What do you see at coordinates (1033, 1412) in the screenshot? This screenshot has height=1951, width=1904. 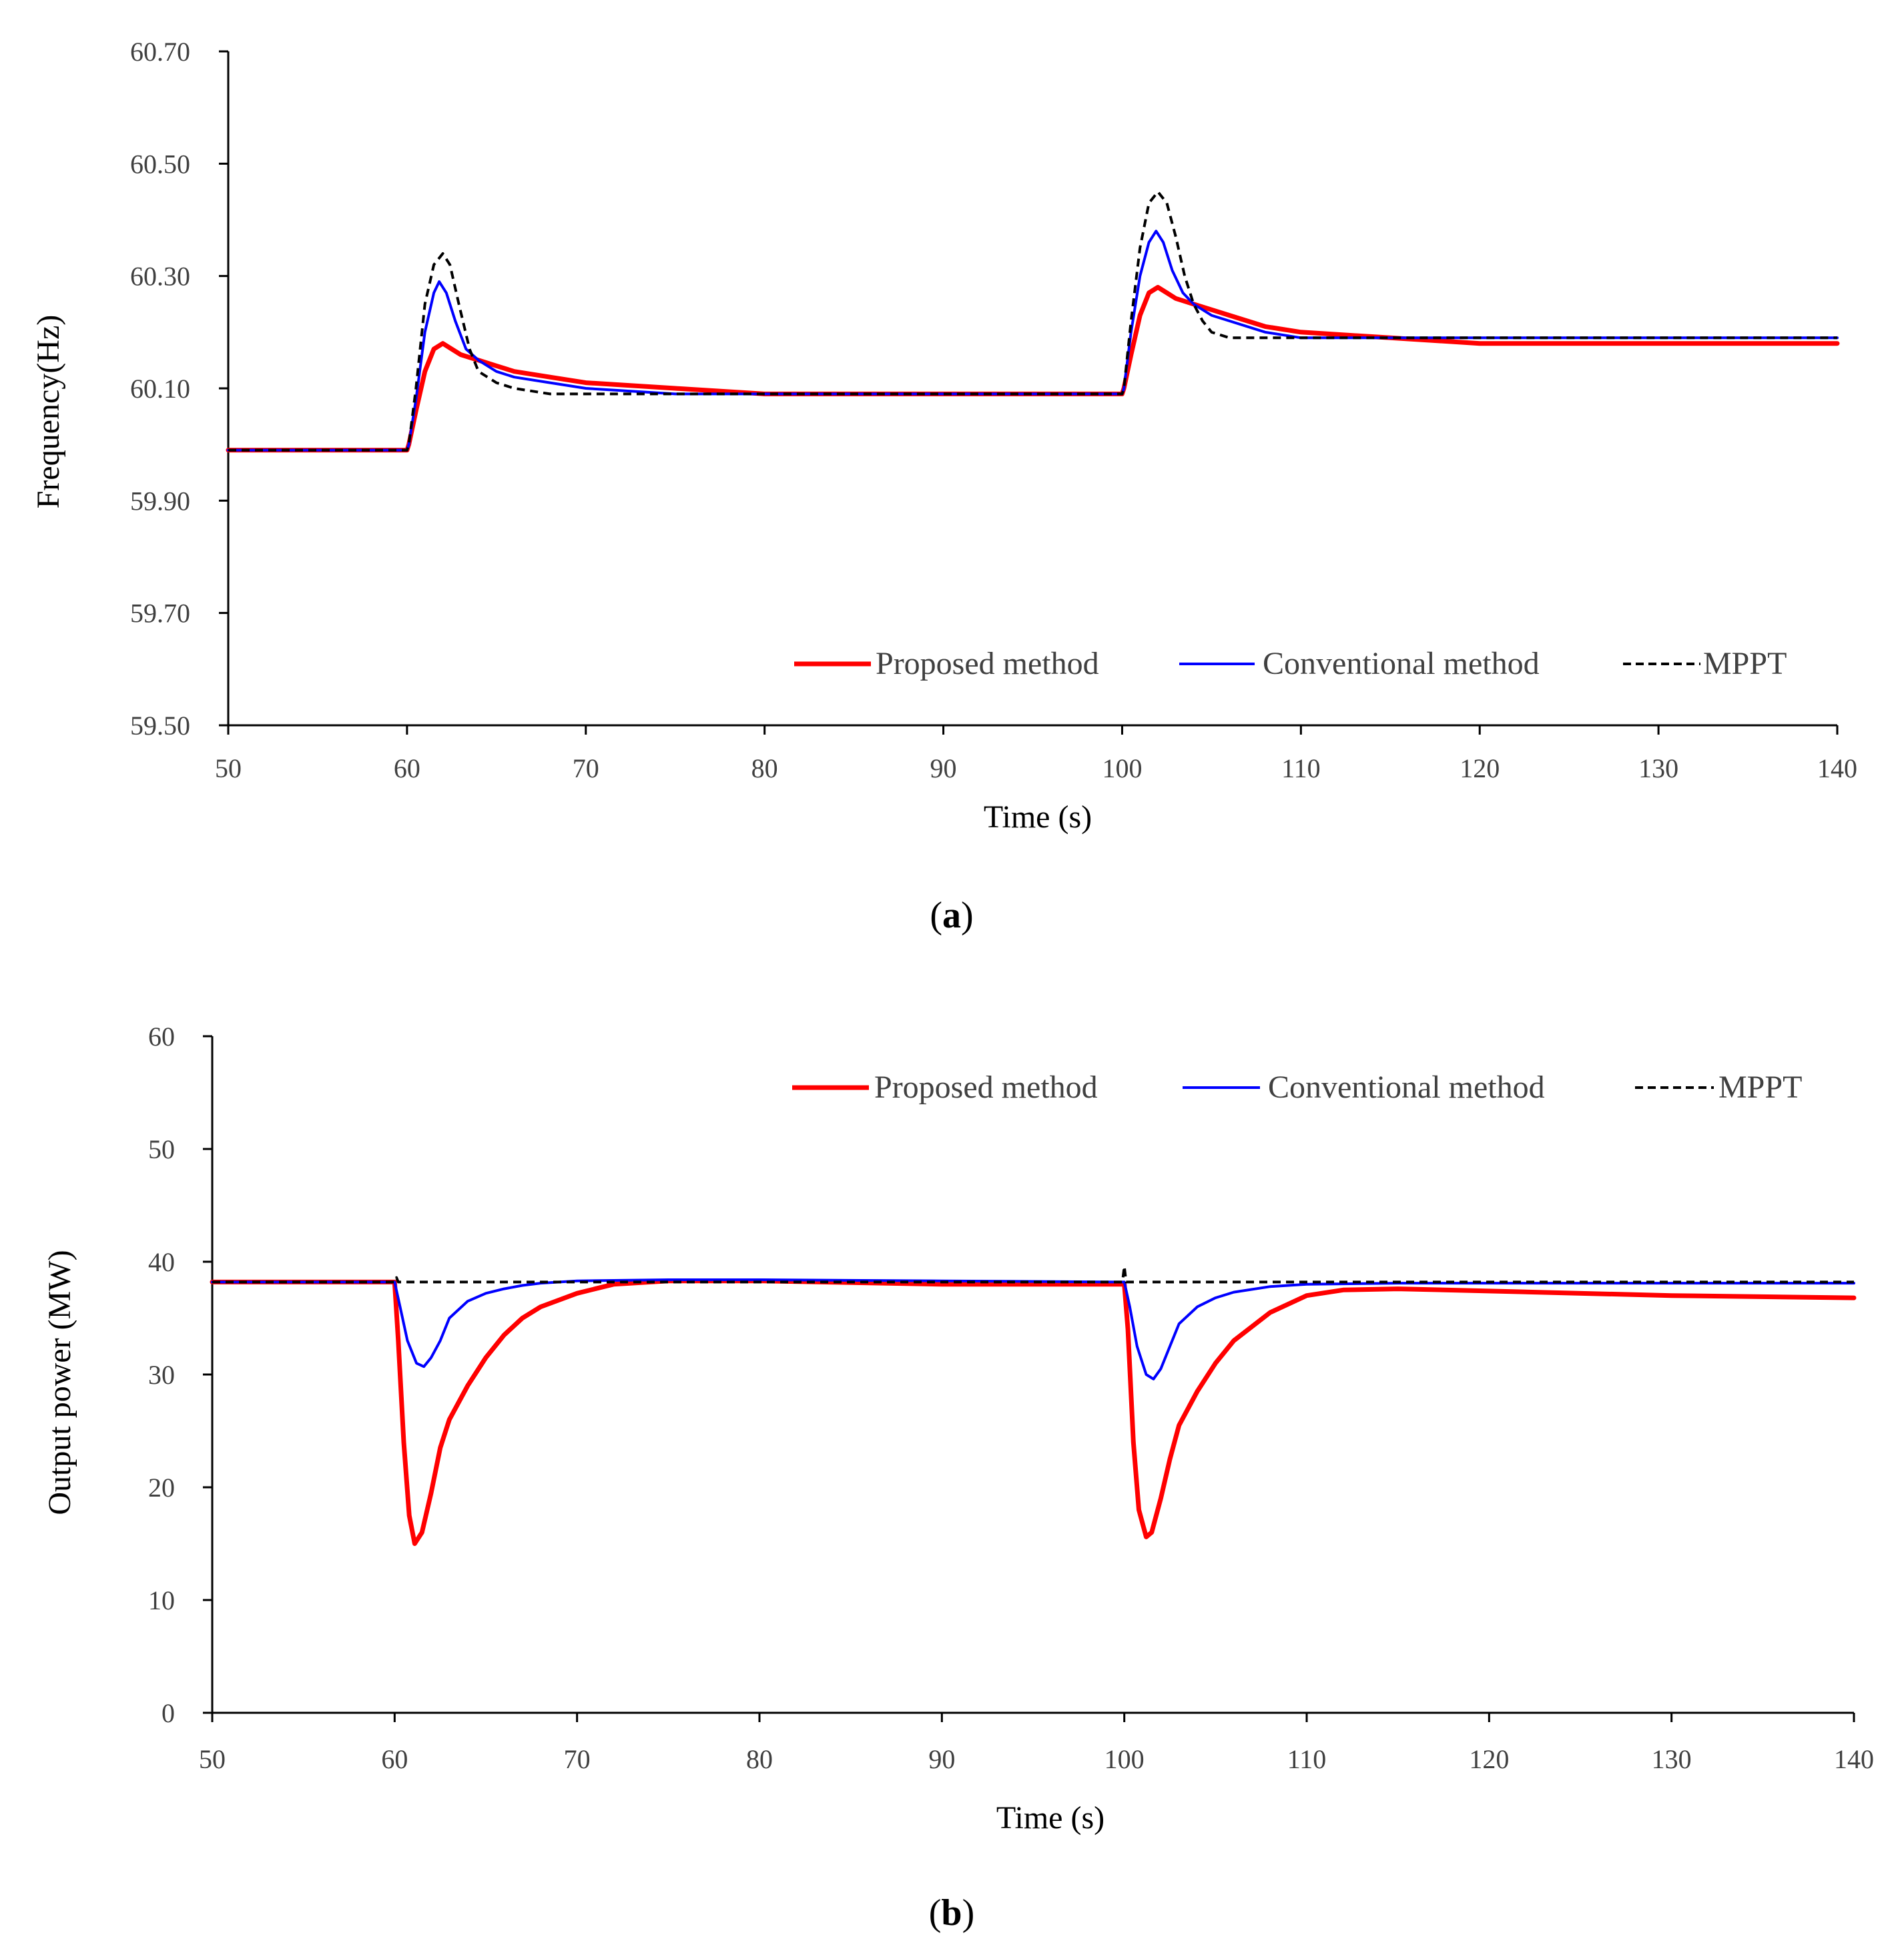 I see `chart-b-series-proposed-line` at bounding box center [1033, 1412].